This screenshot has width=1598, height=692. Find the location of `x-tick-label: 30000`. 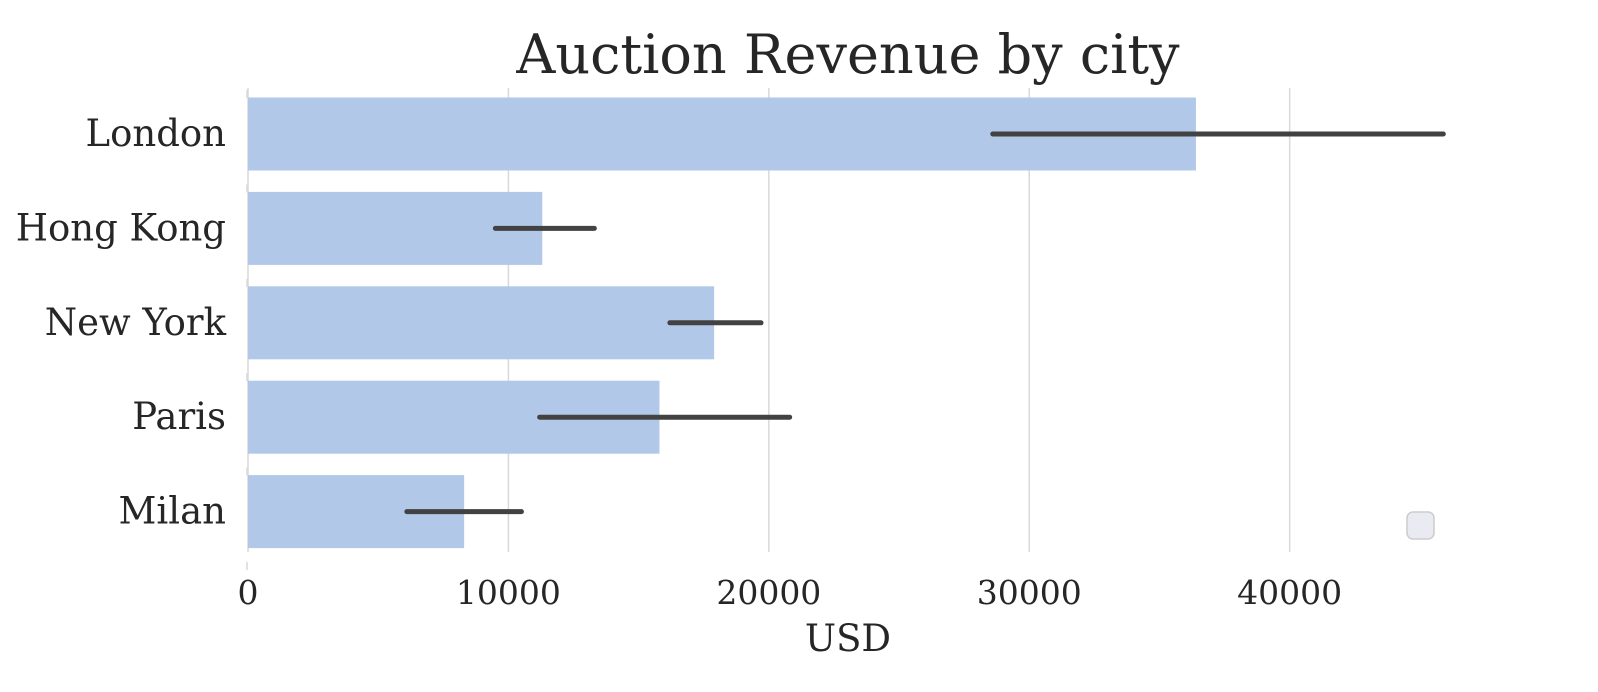

x-tick-label: 30000 is located at coordinates (1029, 592).